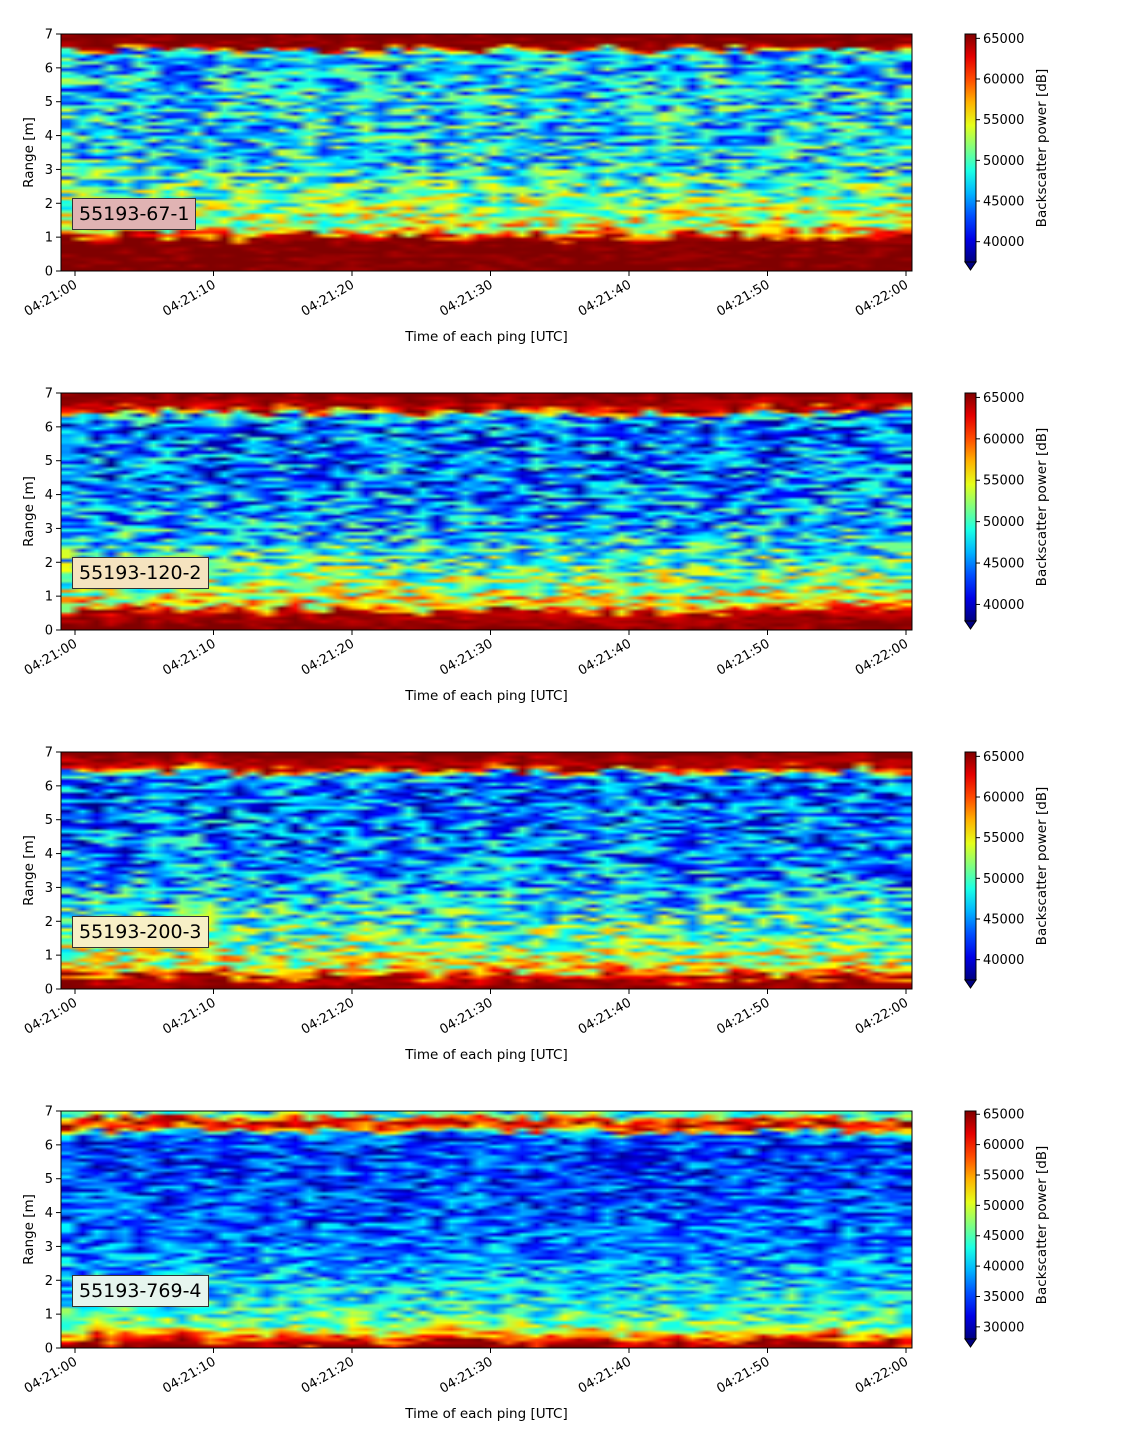 This screenshot has width=1140, height=1436. Describe the element at coordinates (1003, 1327) in the screenshot. I see `colorbar-tick-label: 30000` at that location.